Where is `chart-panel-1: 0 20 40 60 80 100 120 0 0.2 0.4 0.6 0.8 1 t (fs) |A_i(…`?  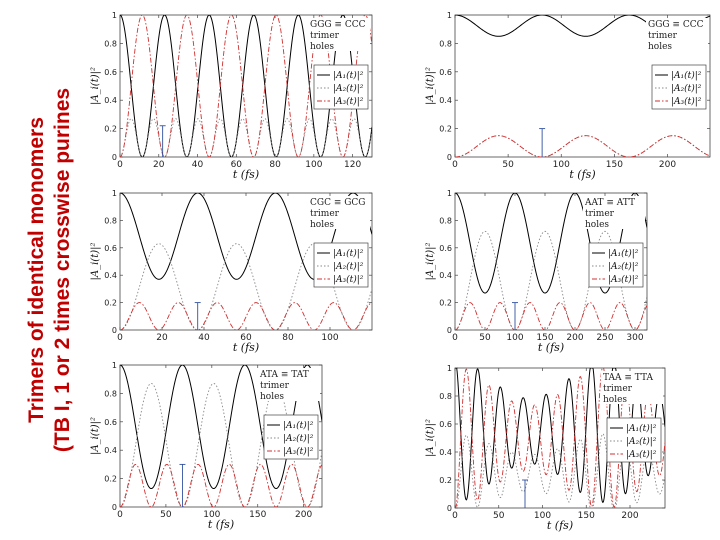
chart-panel-1: 0 20 40 60 80 100 120 0 0.2 0.4 0.6 0.8 1 t (fs) |A_i(… is located at coordinates (231, 96).